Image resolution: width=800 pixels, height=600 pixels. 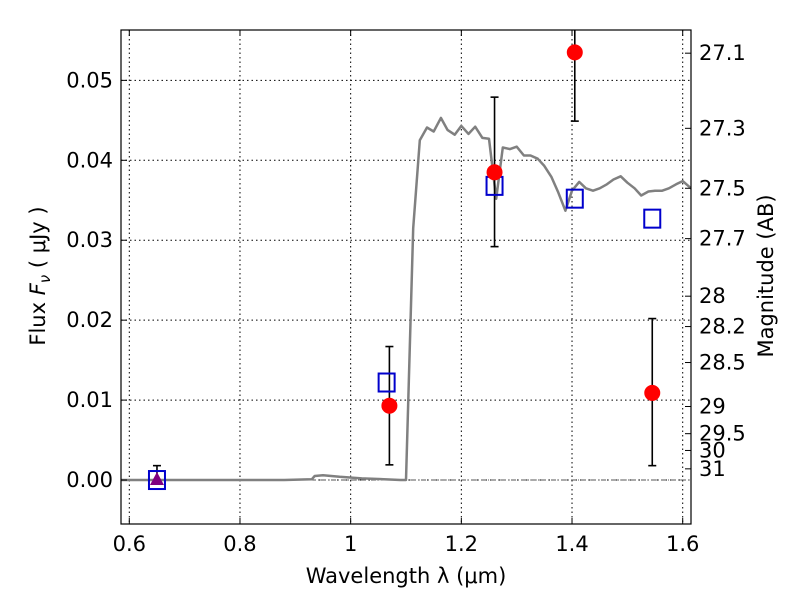 What do you see at coordinates (89, 320) in the screenshot?
I see `y-tick-label: 0.02` at bounding box center [89, 320].